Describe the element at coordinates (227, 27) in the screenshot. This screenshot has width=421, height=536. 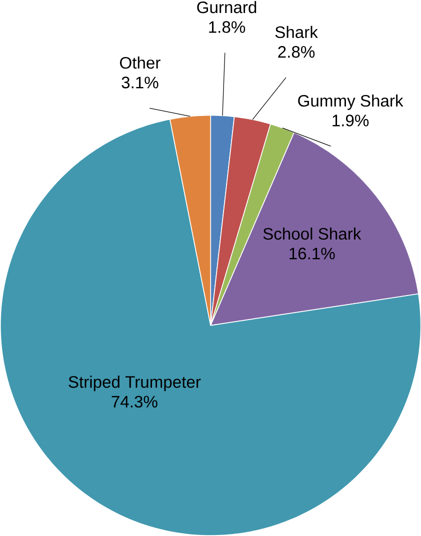
I see `data-label: 1.8%` at that location.